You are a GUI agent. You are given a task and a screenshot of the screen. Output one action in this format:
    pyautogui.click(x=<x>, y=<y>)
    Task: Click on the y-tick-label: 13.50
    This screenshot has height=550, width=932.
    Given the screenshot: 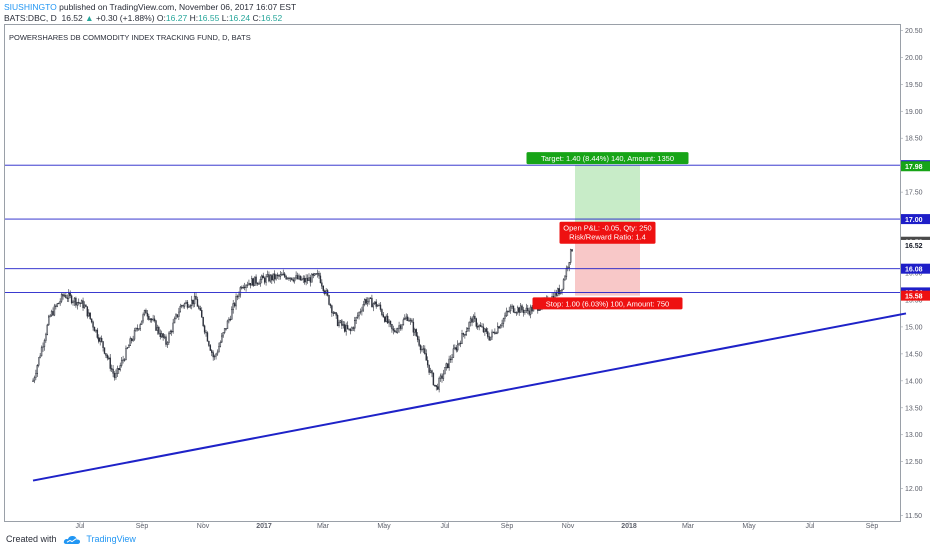 What is the action you would take?
    pyautogui.click(x=914, y=408)
    